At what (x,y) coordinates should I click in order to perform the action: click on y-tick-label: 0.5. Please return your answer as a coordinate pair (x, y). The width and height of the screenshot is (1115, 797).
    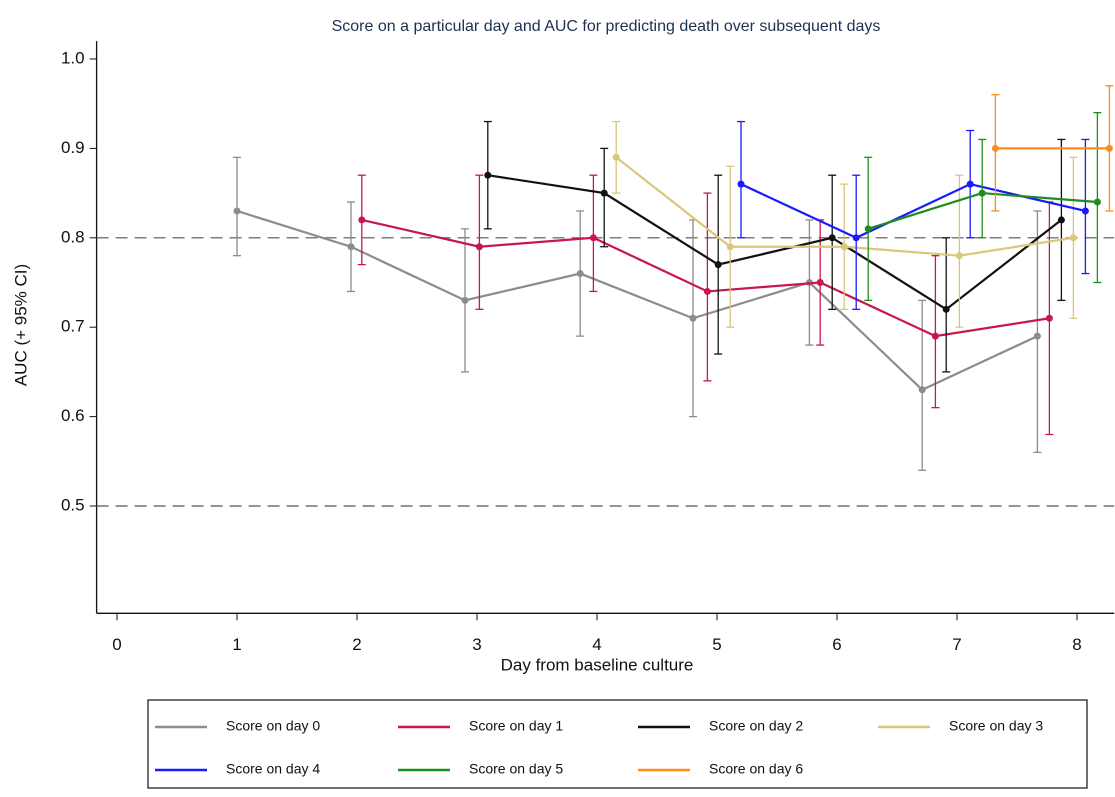
    Looking at the image, I should click on (73, 504).